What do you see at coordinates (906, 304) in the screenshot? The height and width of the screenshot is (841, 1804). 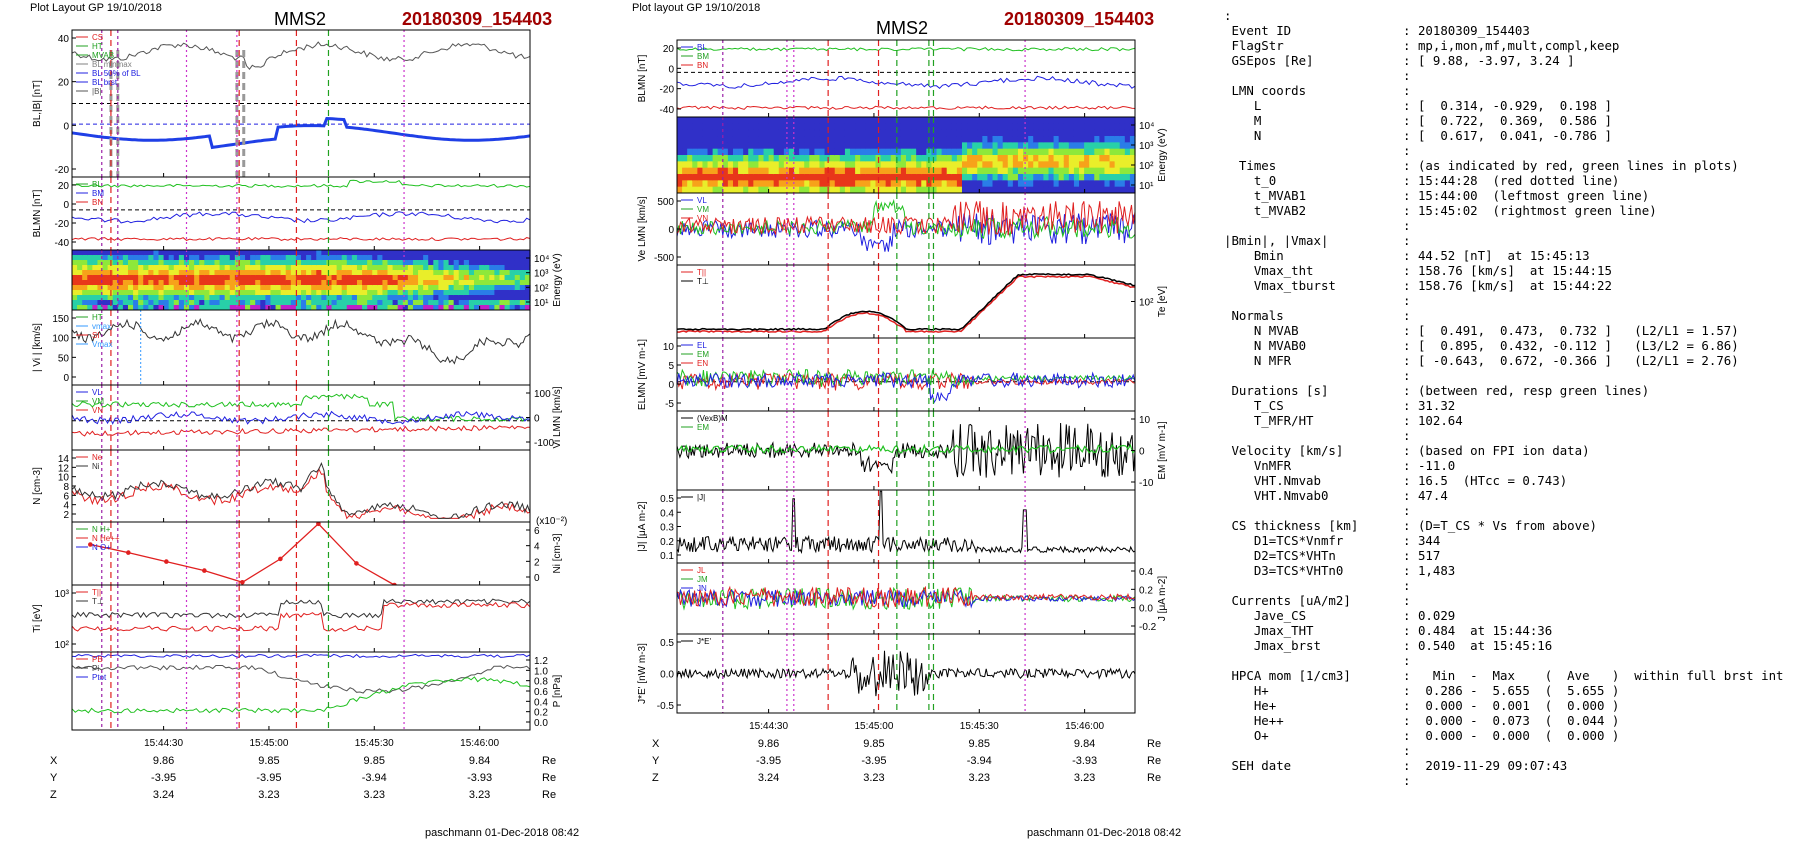 I see `series-te-par` at bounding box center [906, 304].